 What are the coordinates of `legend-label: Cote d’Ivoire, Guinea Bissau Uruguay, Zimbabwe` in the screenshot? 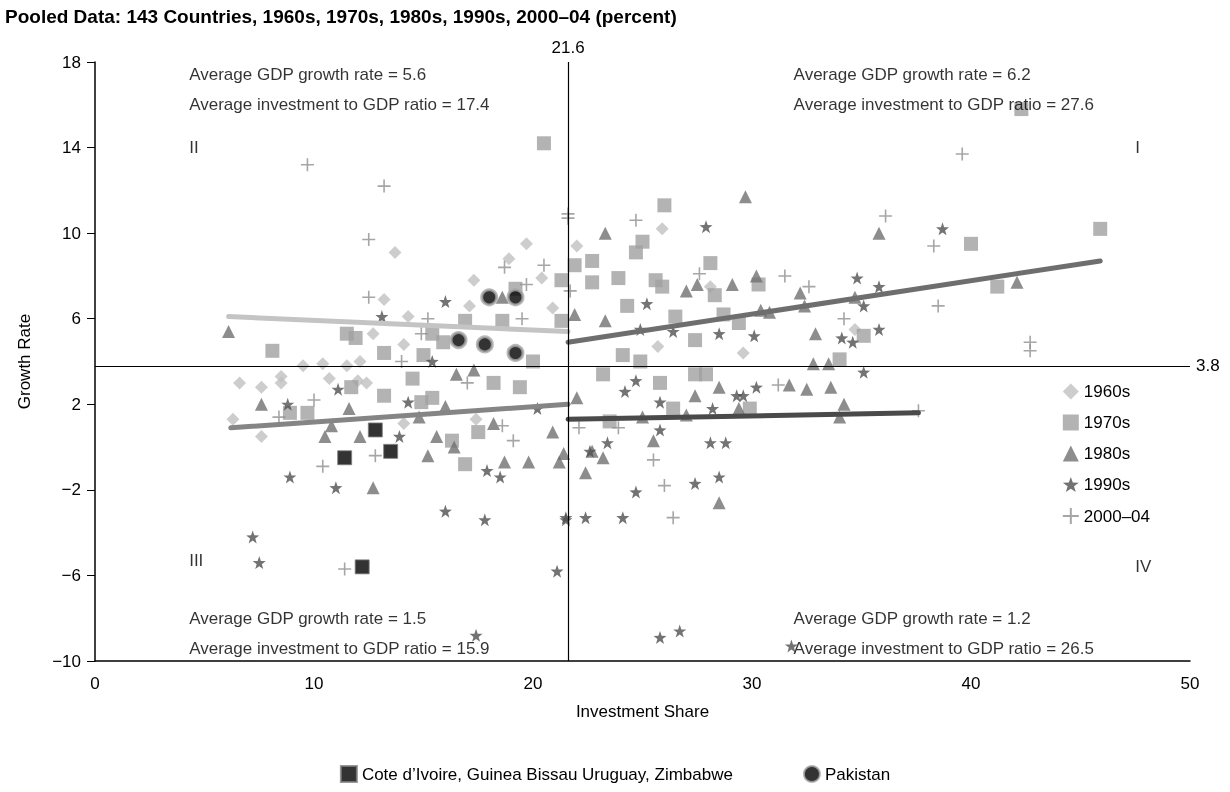 It's located at (547, 774).